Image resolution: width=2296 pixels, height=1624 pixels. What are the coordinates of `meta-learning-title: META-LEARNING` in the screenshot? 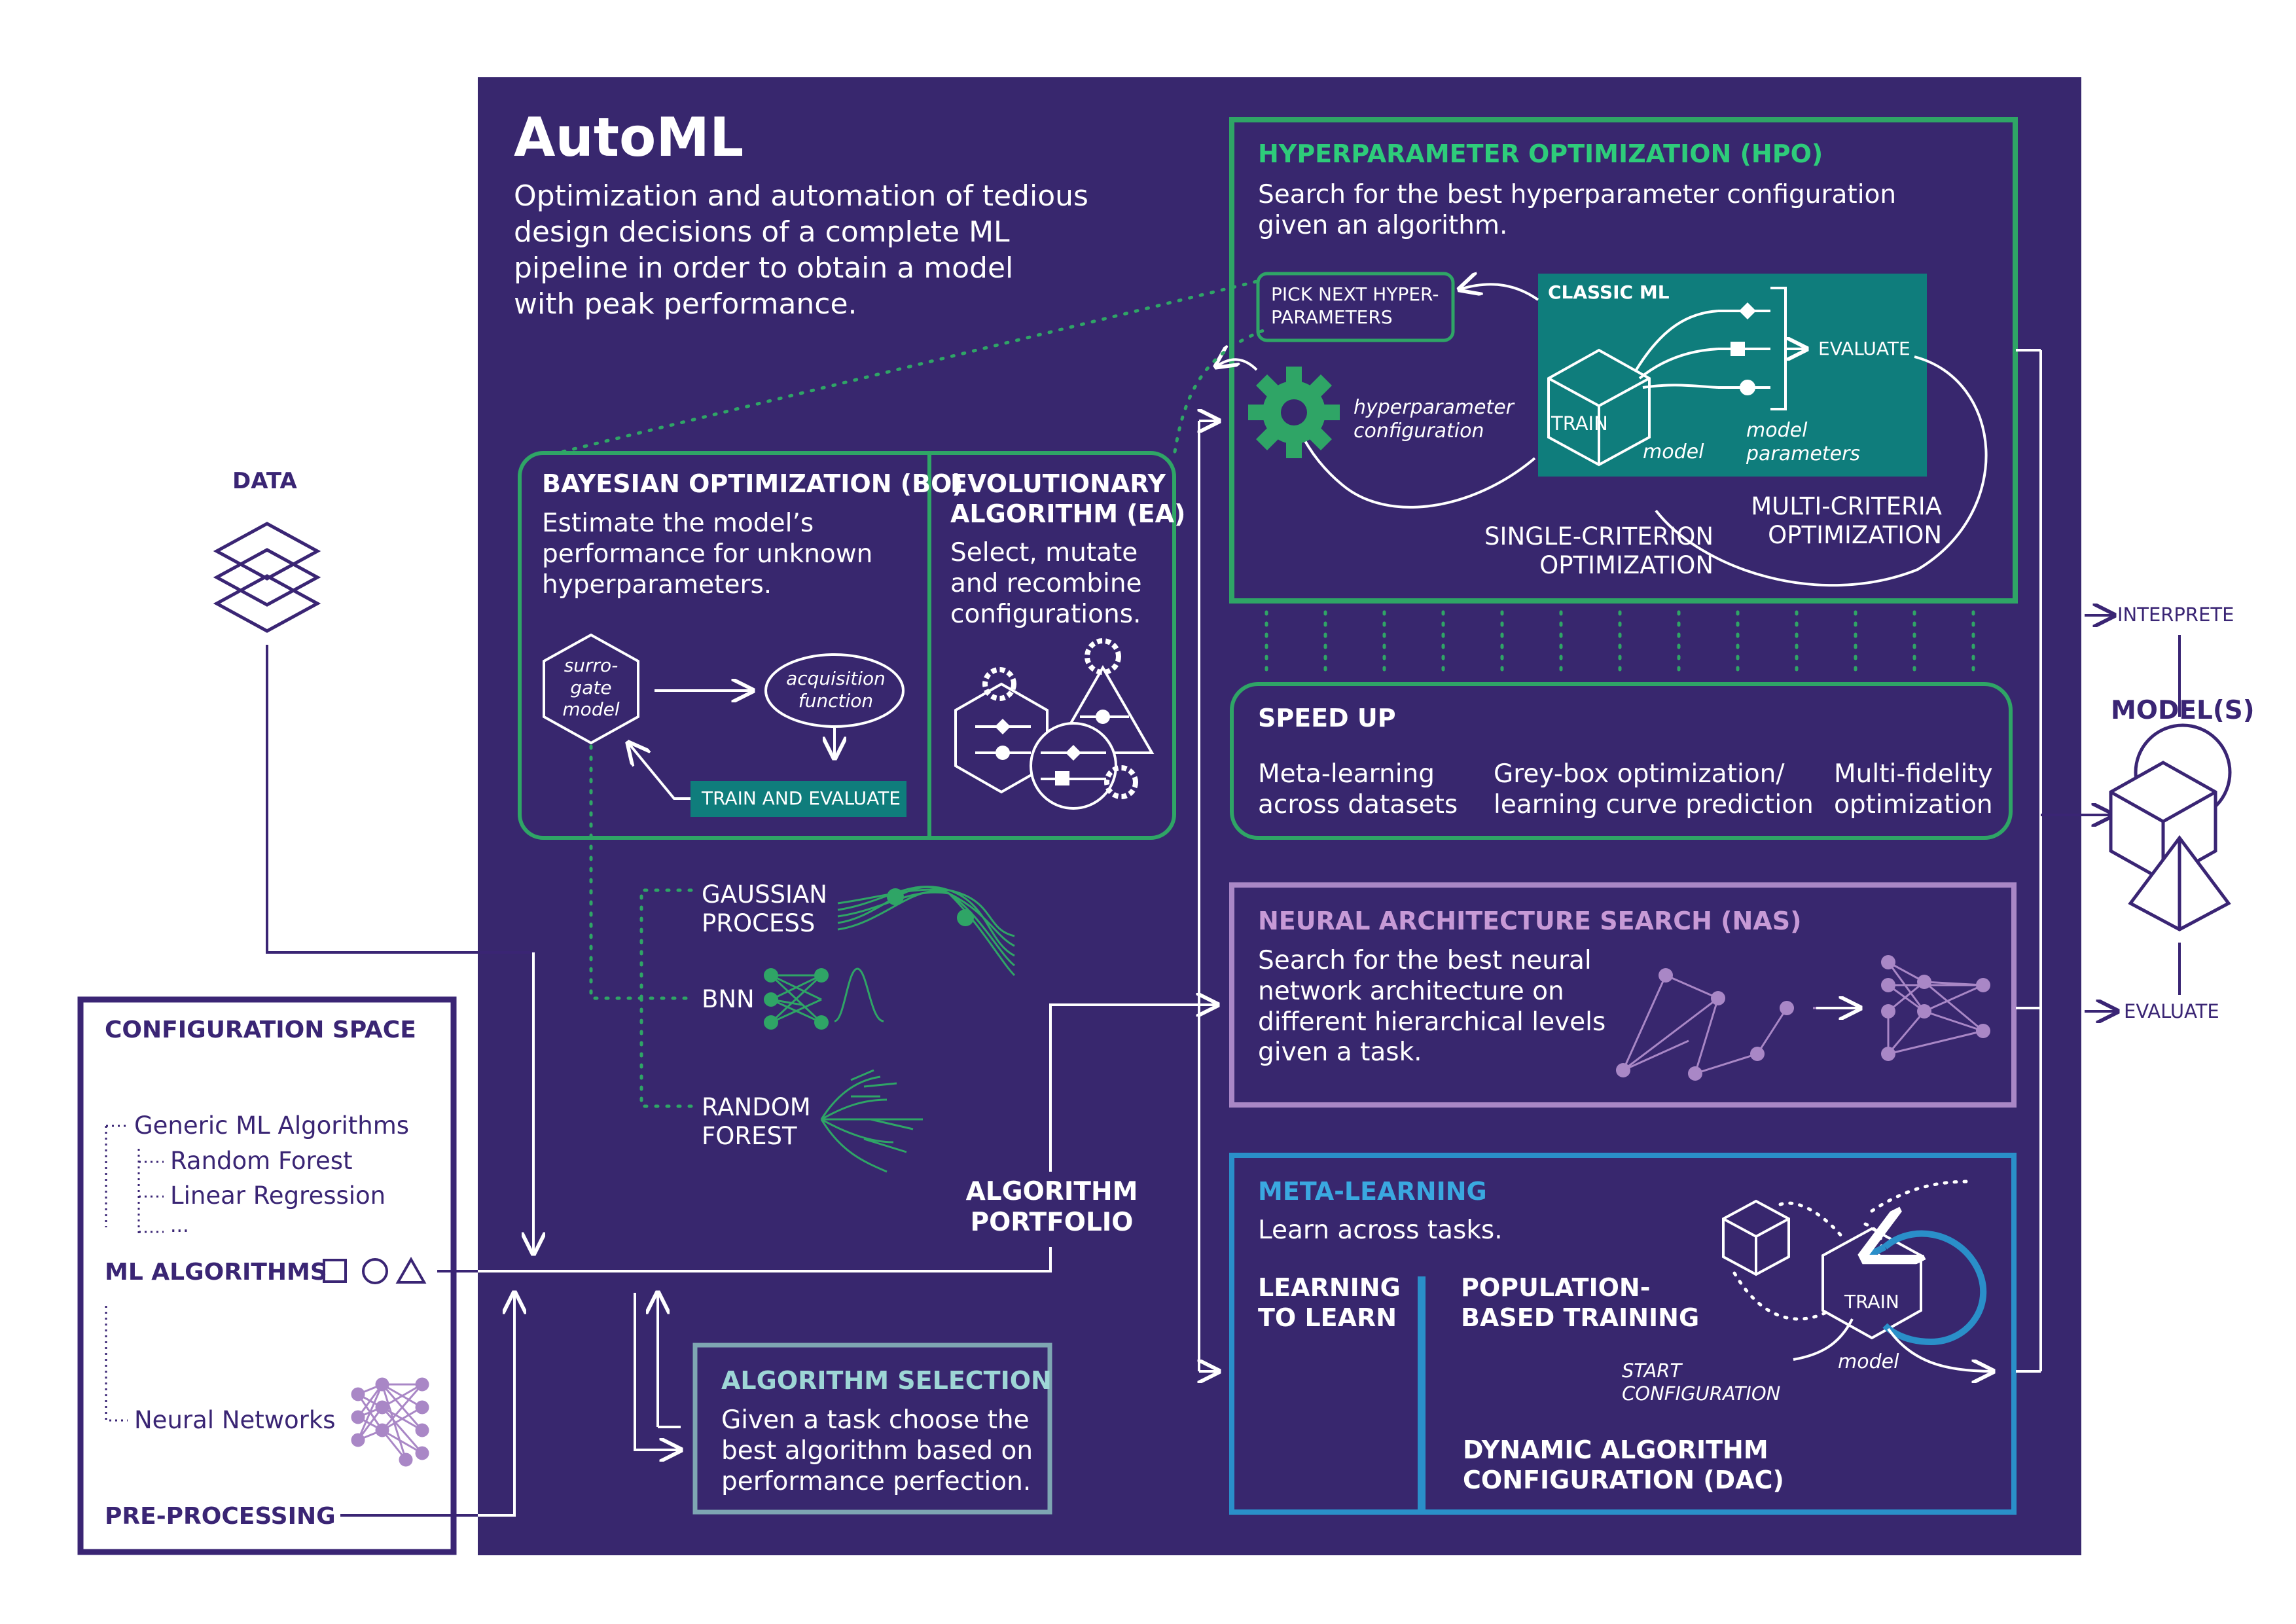 It's located at (1372, 1191).